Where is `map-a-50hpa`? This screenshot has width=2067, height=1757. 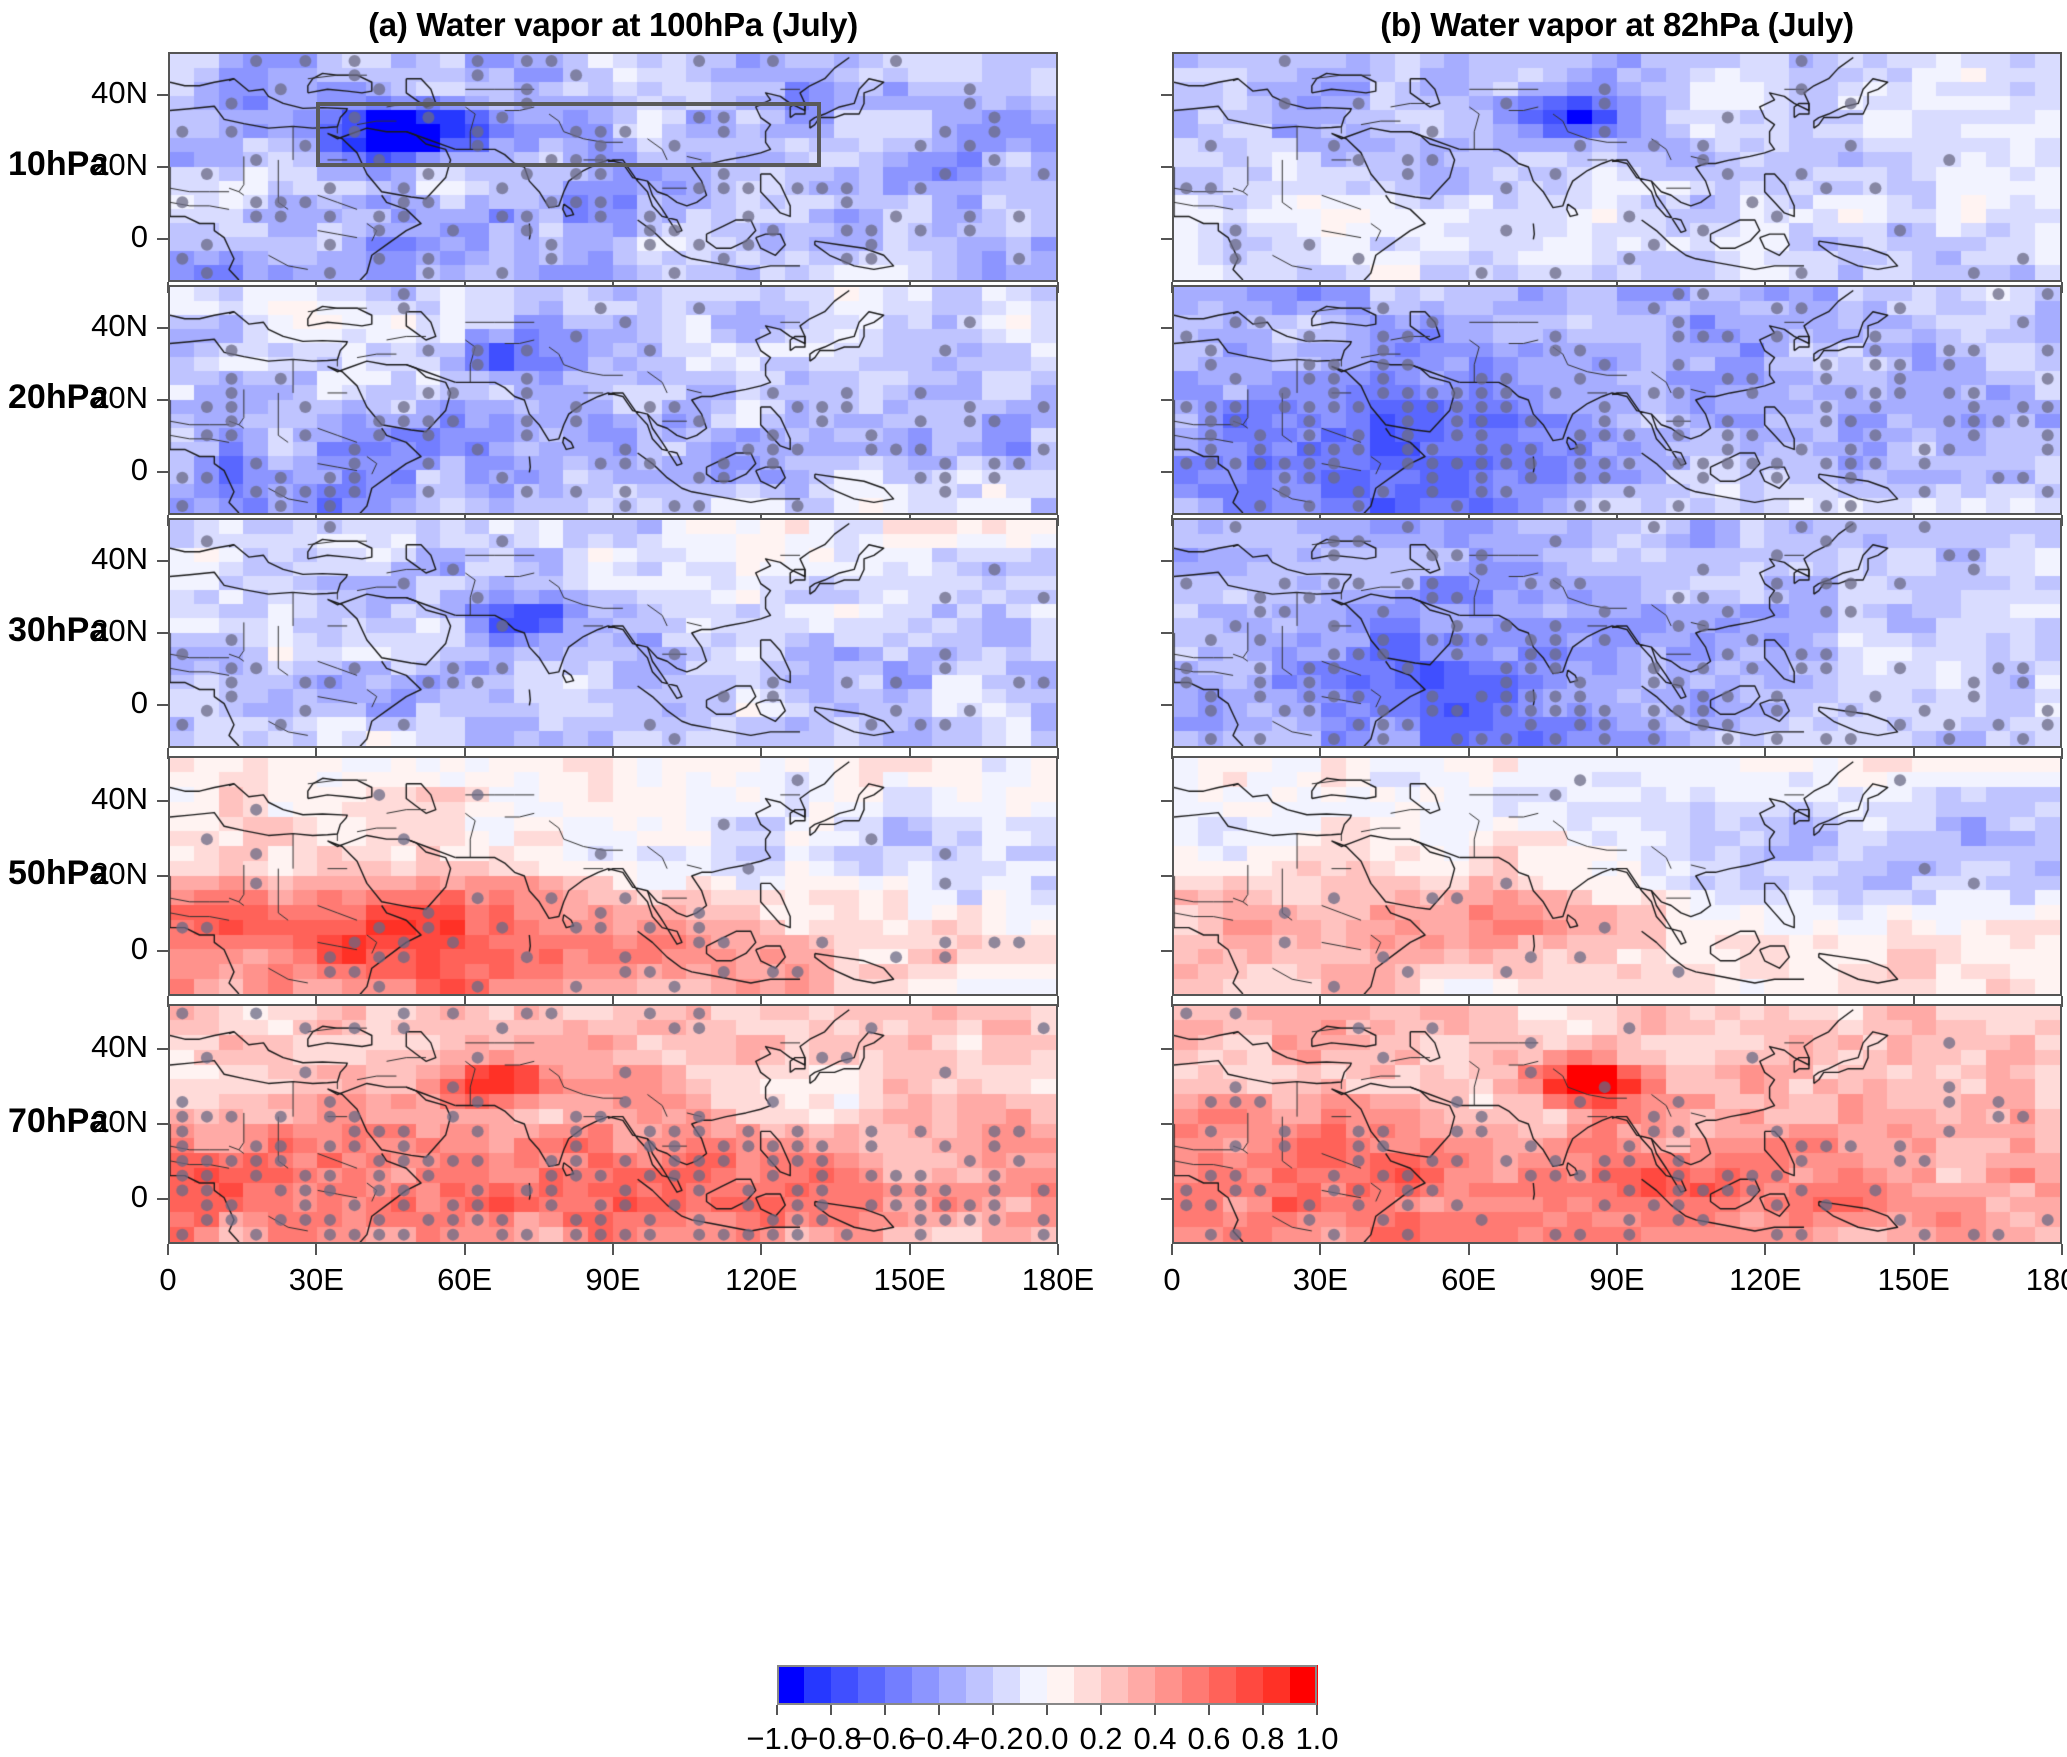
map-a-50hpa is located at coordinates (613, 876).